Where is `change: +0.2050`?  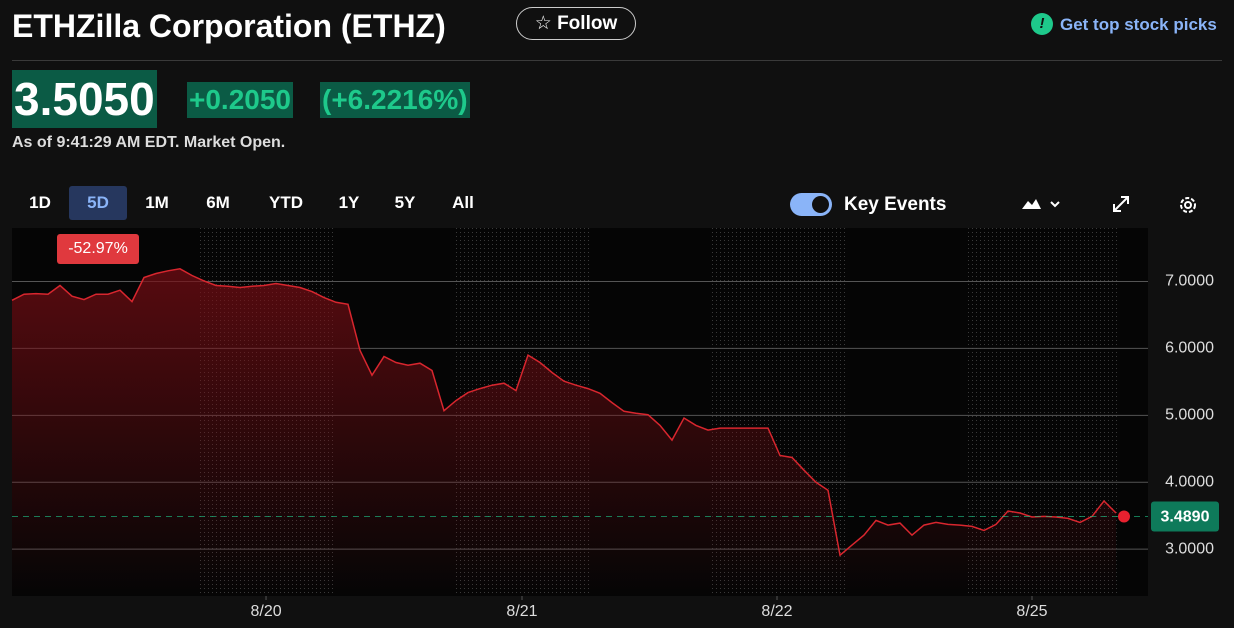
change: +0.2050 is located at coordinates (240, 100).